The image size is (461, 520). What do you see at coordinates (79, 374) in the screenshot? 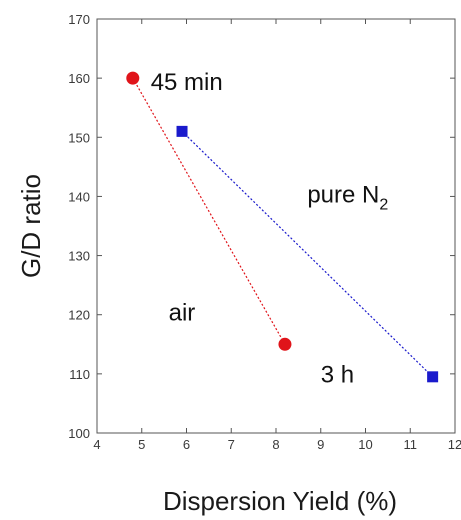
I see `y-tick-label: 110` at bounding box center [79, 374].